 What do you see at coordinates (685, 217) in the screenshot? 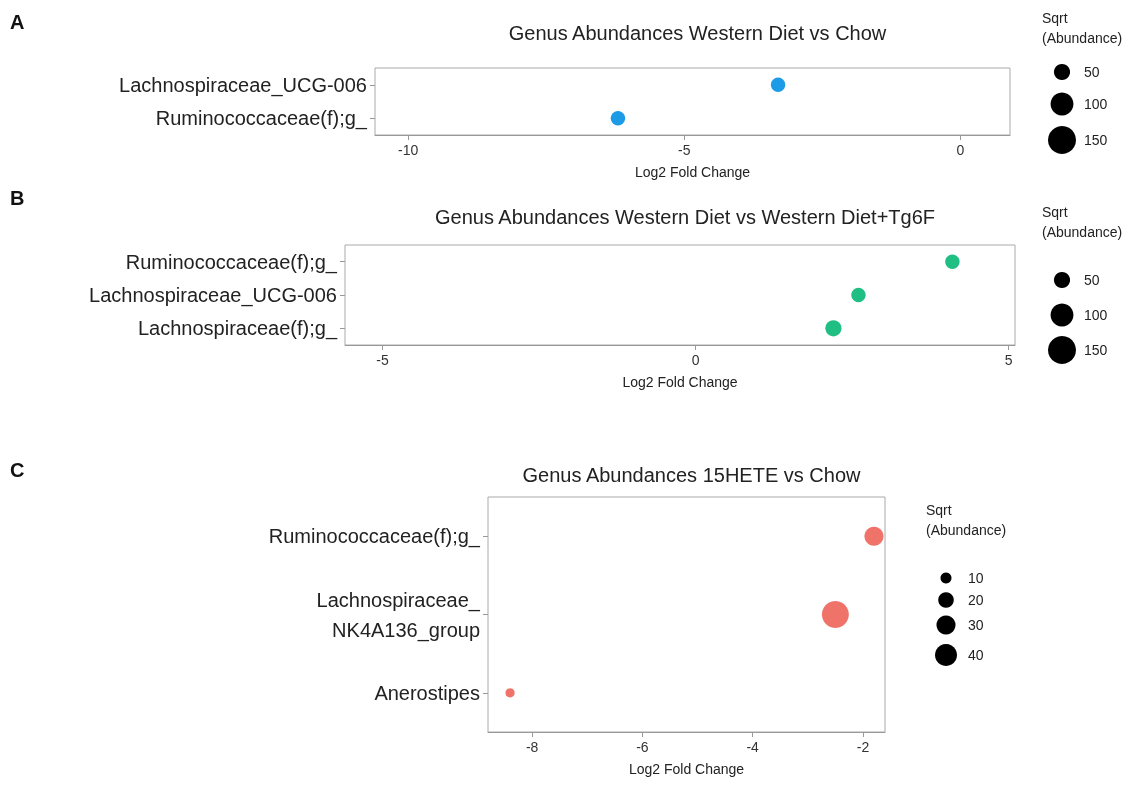
I see `chart-title: Genus Abundances Western Diet vs Western Diet+Tg6F` at bounding box center [685, 217].